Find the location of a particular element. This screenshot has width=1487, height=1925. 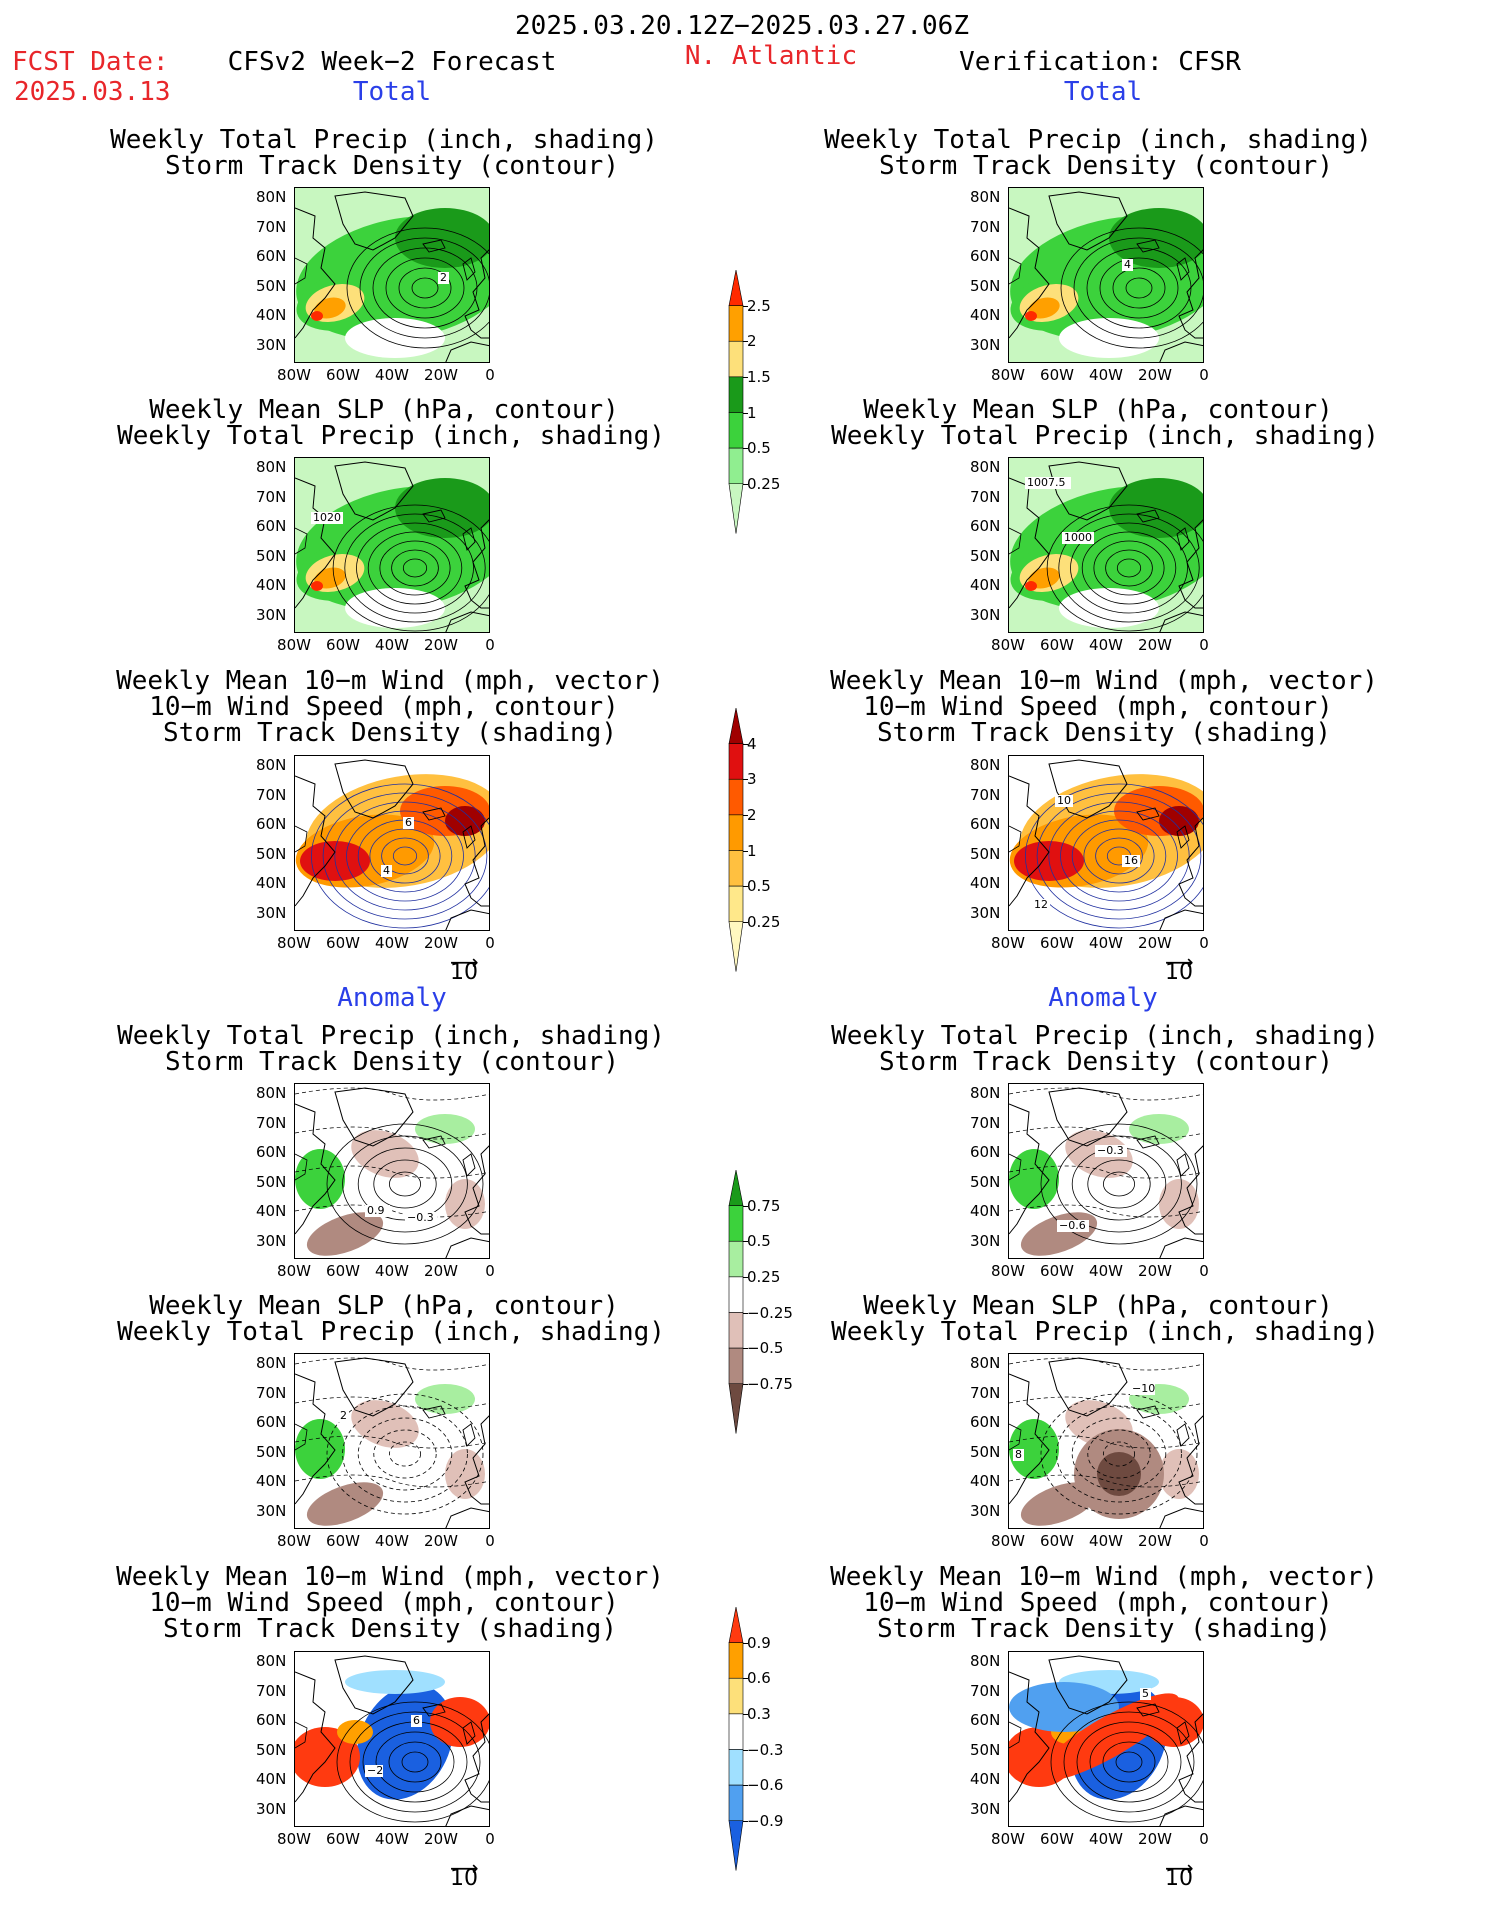

contour-label-v_total_wind_a: 10 is located at coordinates (1064, 800).